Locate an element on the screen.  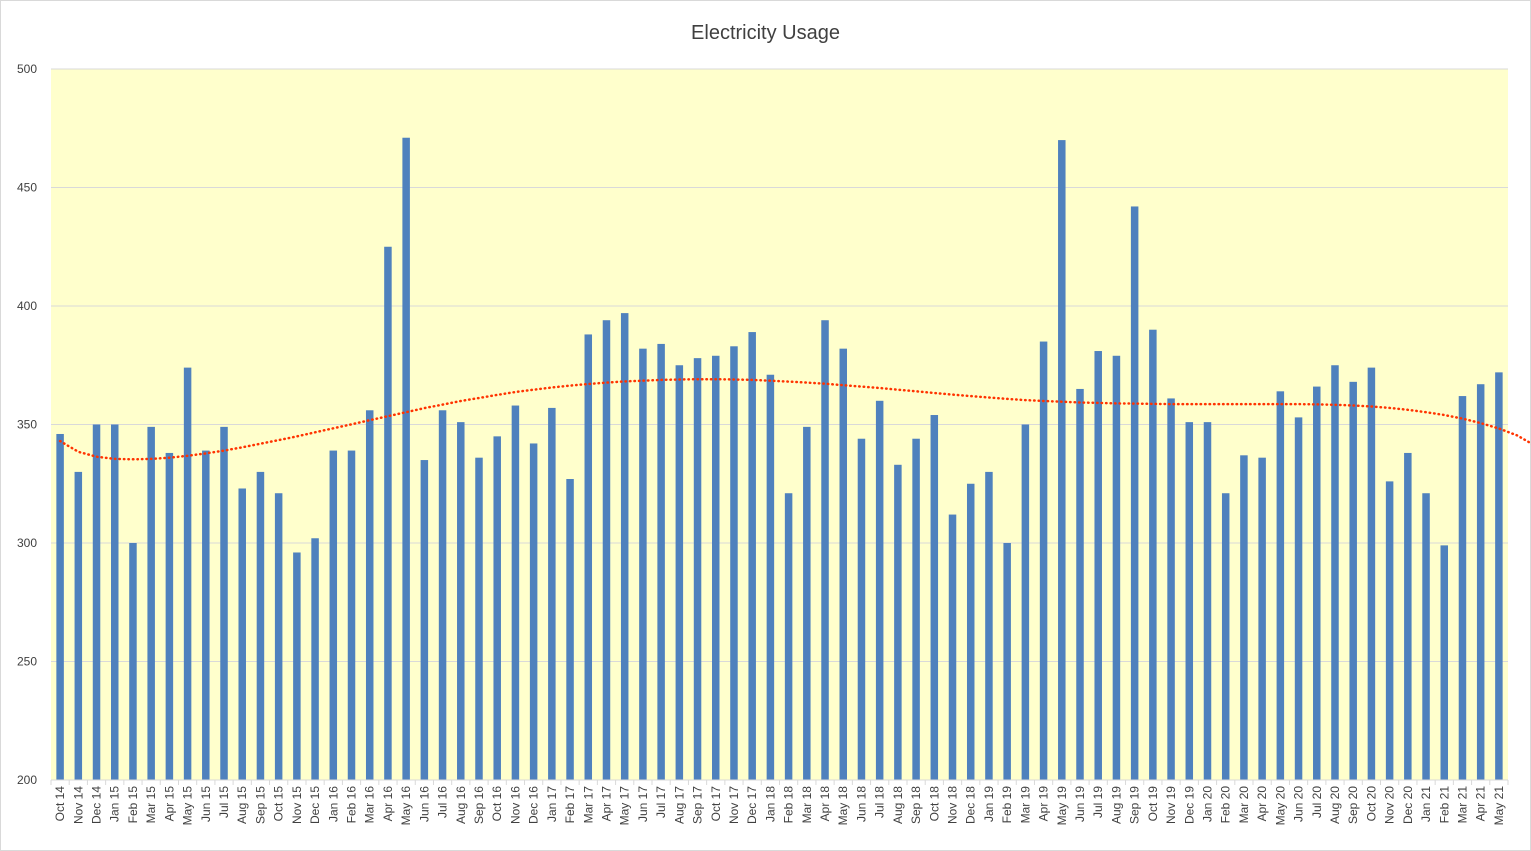
x-tick-label: Nov 20 is located at coordinates (1390, 805).